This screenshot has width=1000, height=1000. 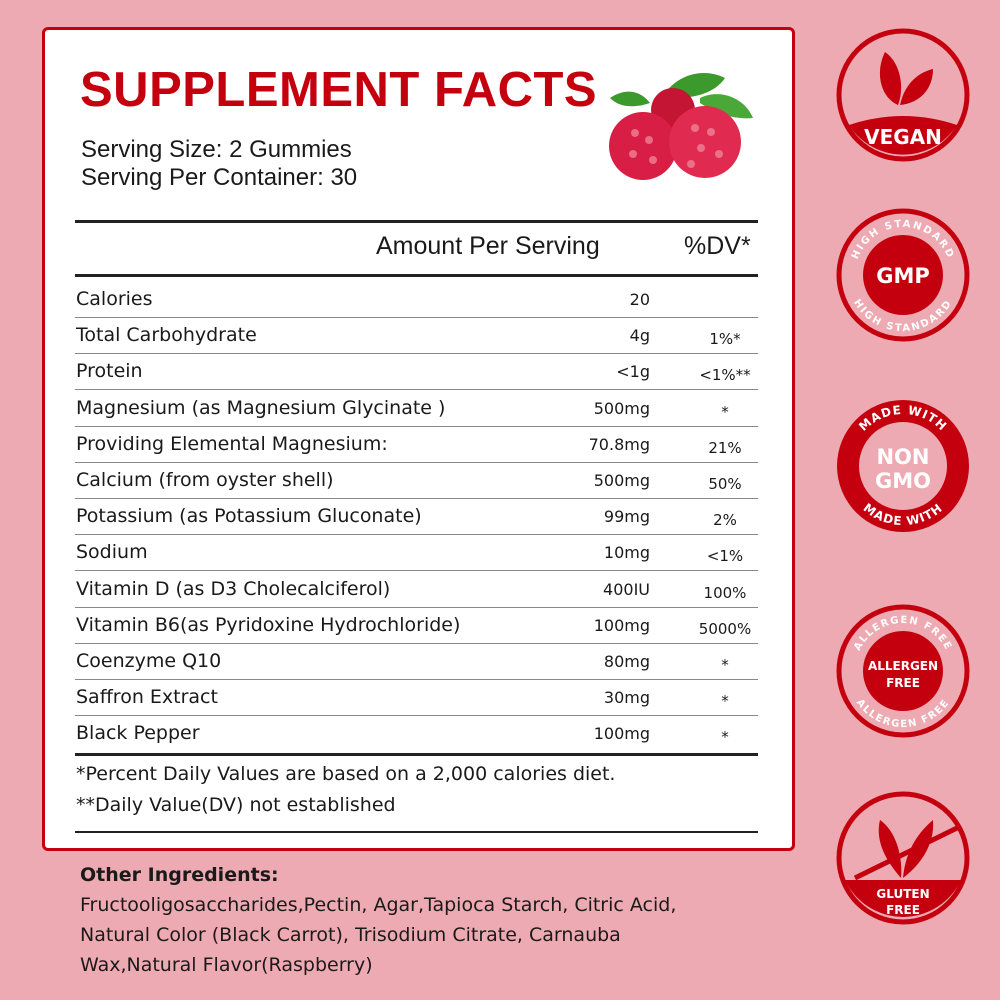 What do you see at coordinates (639, 299) in the screenshot?
I see `nutrient-amount: 20` at bounding box center [639, 299].